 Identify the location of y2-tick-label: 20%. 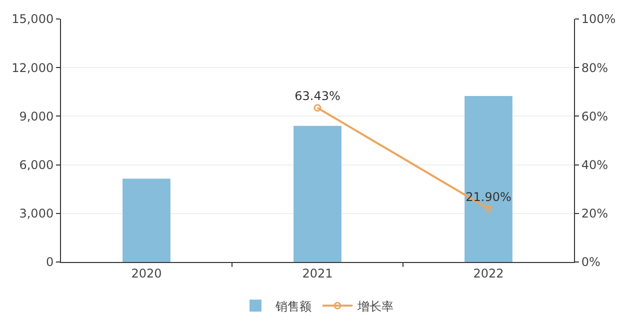
(594, 213).